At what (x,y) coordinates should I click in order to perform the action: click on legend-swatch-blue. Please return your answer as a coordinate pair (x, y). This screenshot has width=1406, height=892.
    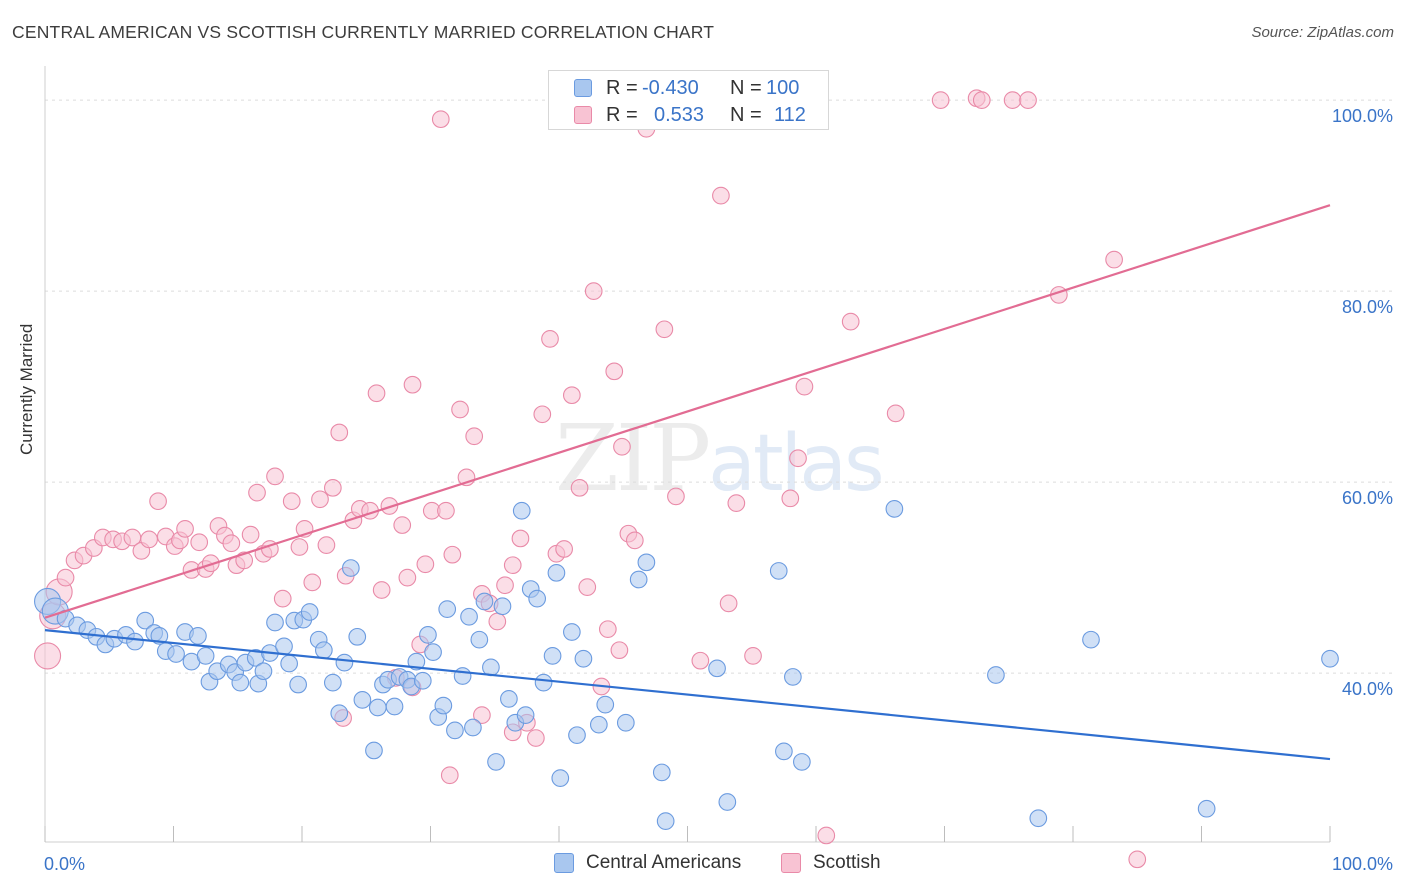
    Looking at the image, I should click on (564, 863).